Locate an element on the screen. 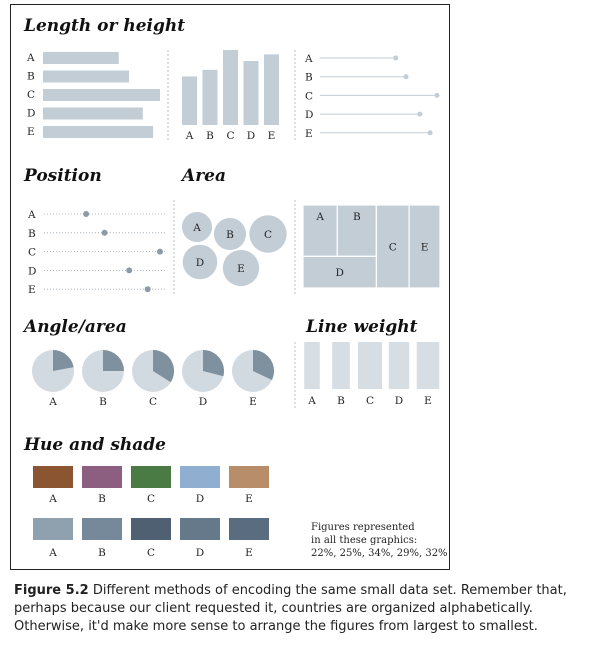 Image resolution: width=606 pixels, height=648 pixels. bubble-b is located at coordinates (230, 234).